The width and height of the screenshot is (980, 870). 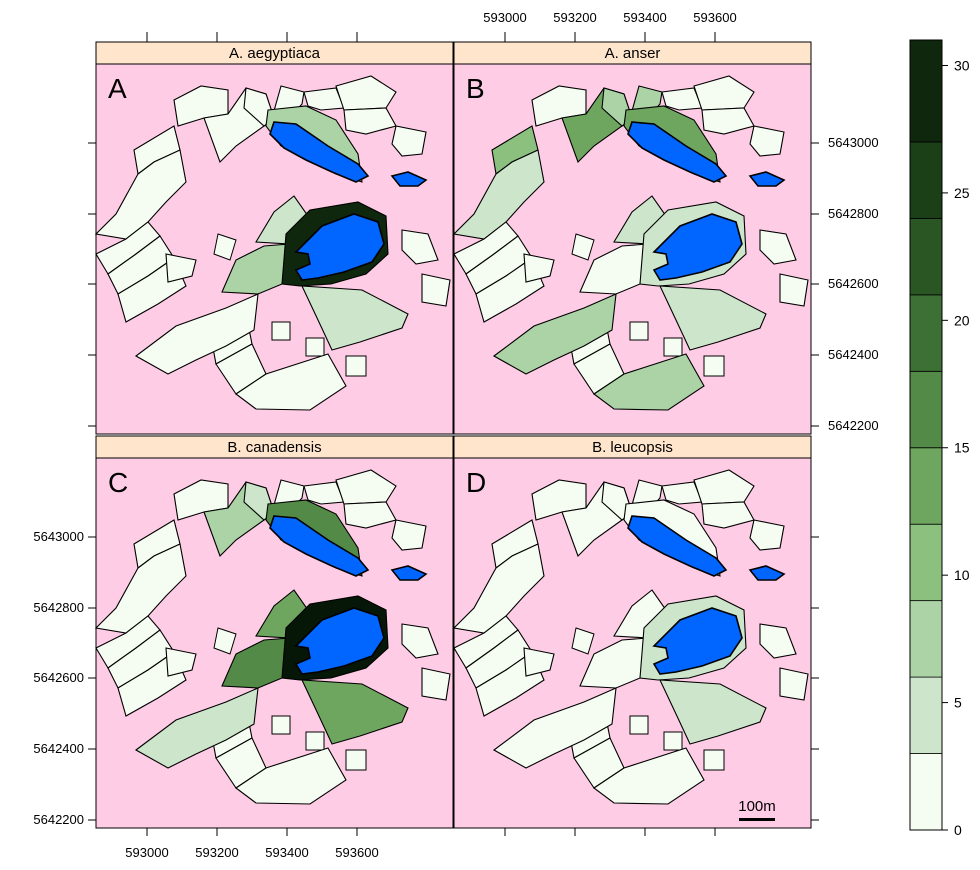 What do you see at coordinates (958, 703) in the screenshot?
I see `color-key-tick-label: 5` at bounding box center [958, 703].